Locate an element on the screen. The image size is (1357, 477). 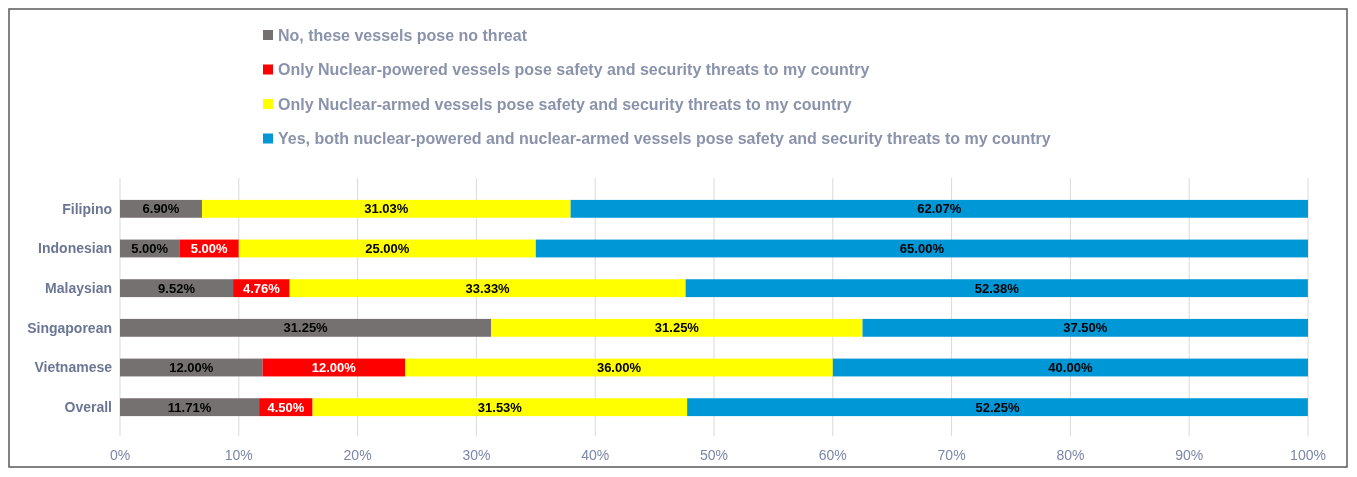
x-tick-label: 40% is located at coordinates (595, 455).